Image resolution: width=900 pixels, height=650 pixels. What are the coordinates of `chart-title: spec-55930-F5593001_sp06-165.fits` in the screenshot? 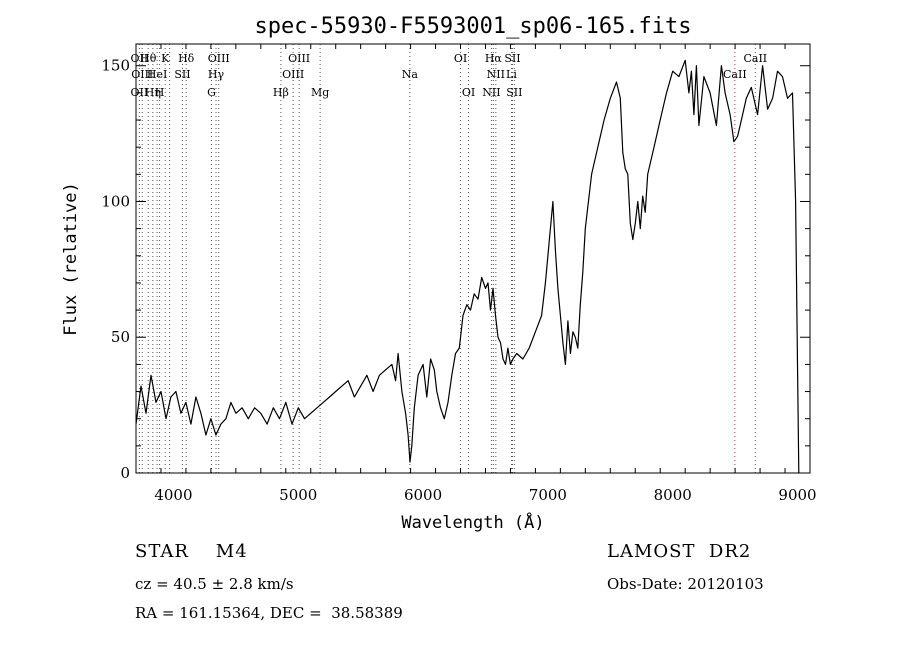 It's located at (472, 26).